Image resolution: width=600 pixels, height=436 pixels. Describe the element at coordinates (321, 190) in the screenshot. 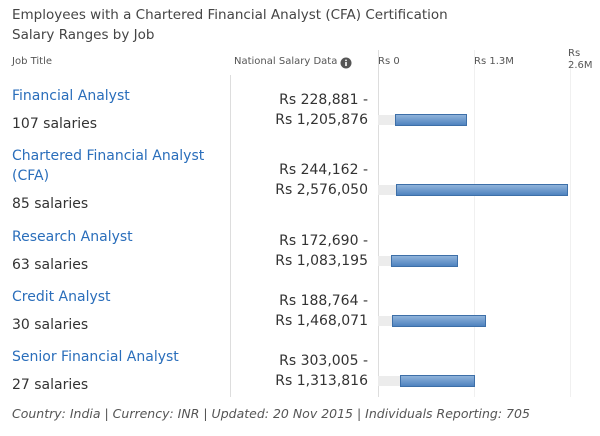

I see `salary-max: Rs 2,576,050` at that location.